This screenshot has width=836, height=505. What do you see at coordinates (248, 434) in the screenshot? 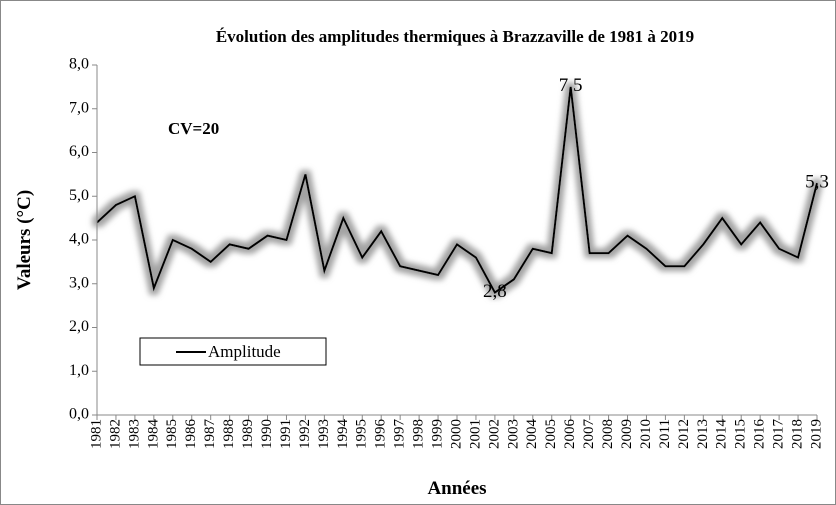
I see `x-tick-label: 1989` at bounding box center [248, 434].